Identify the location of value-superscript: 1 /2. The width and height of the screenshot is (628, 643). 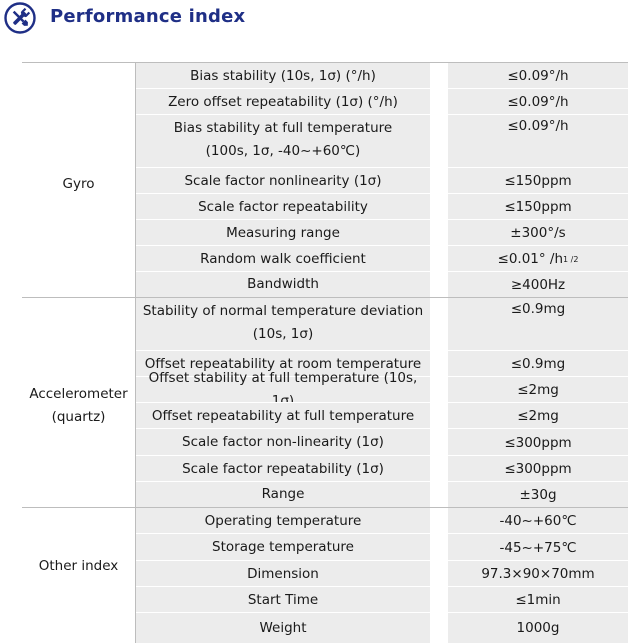
(571, 259).